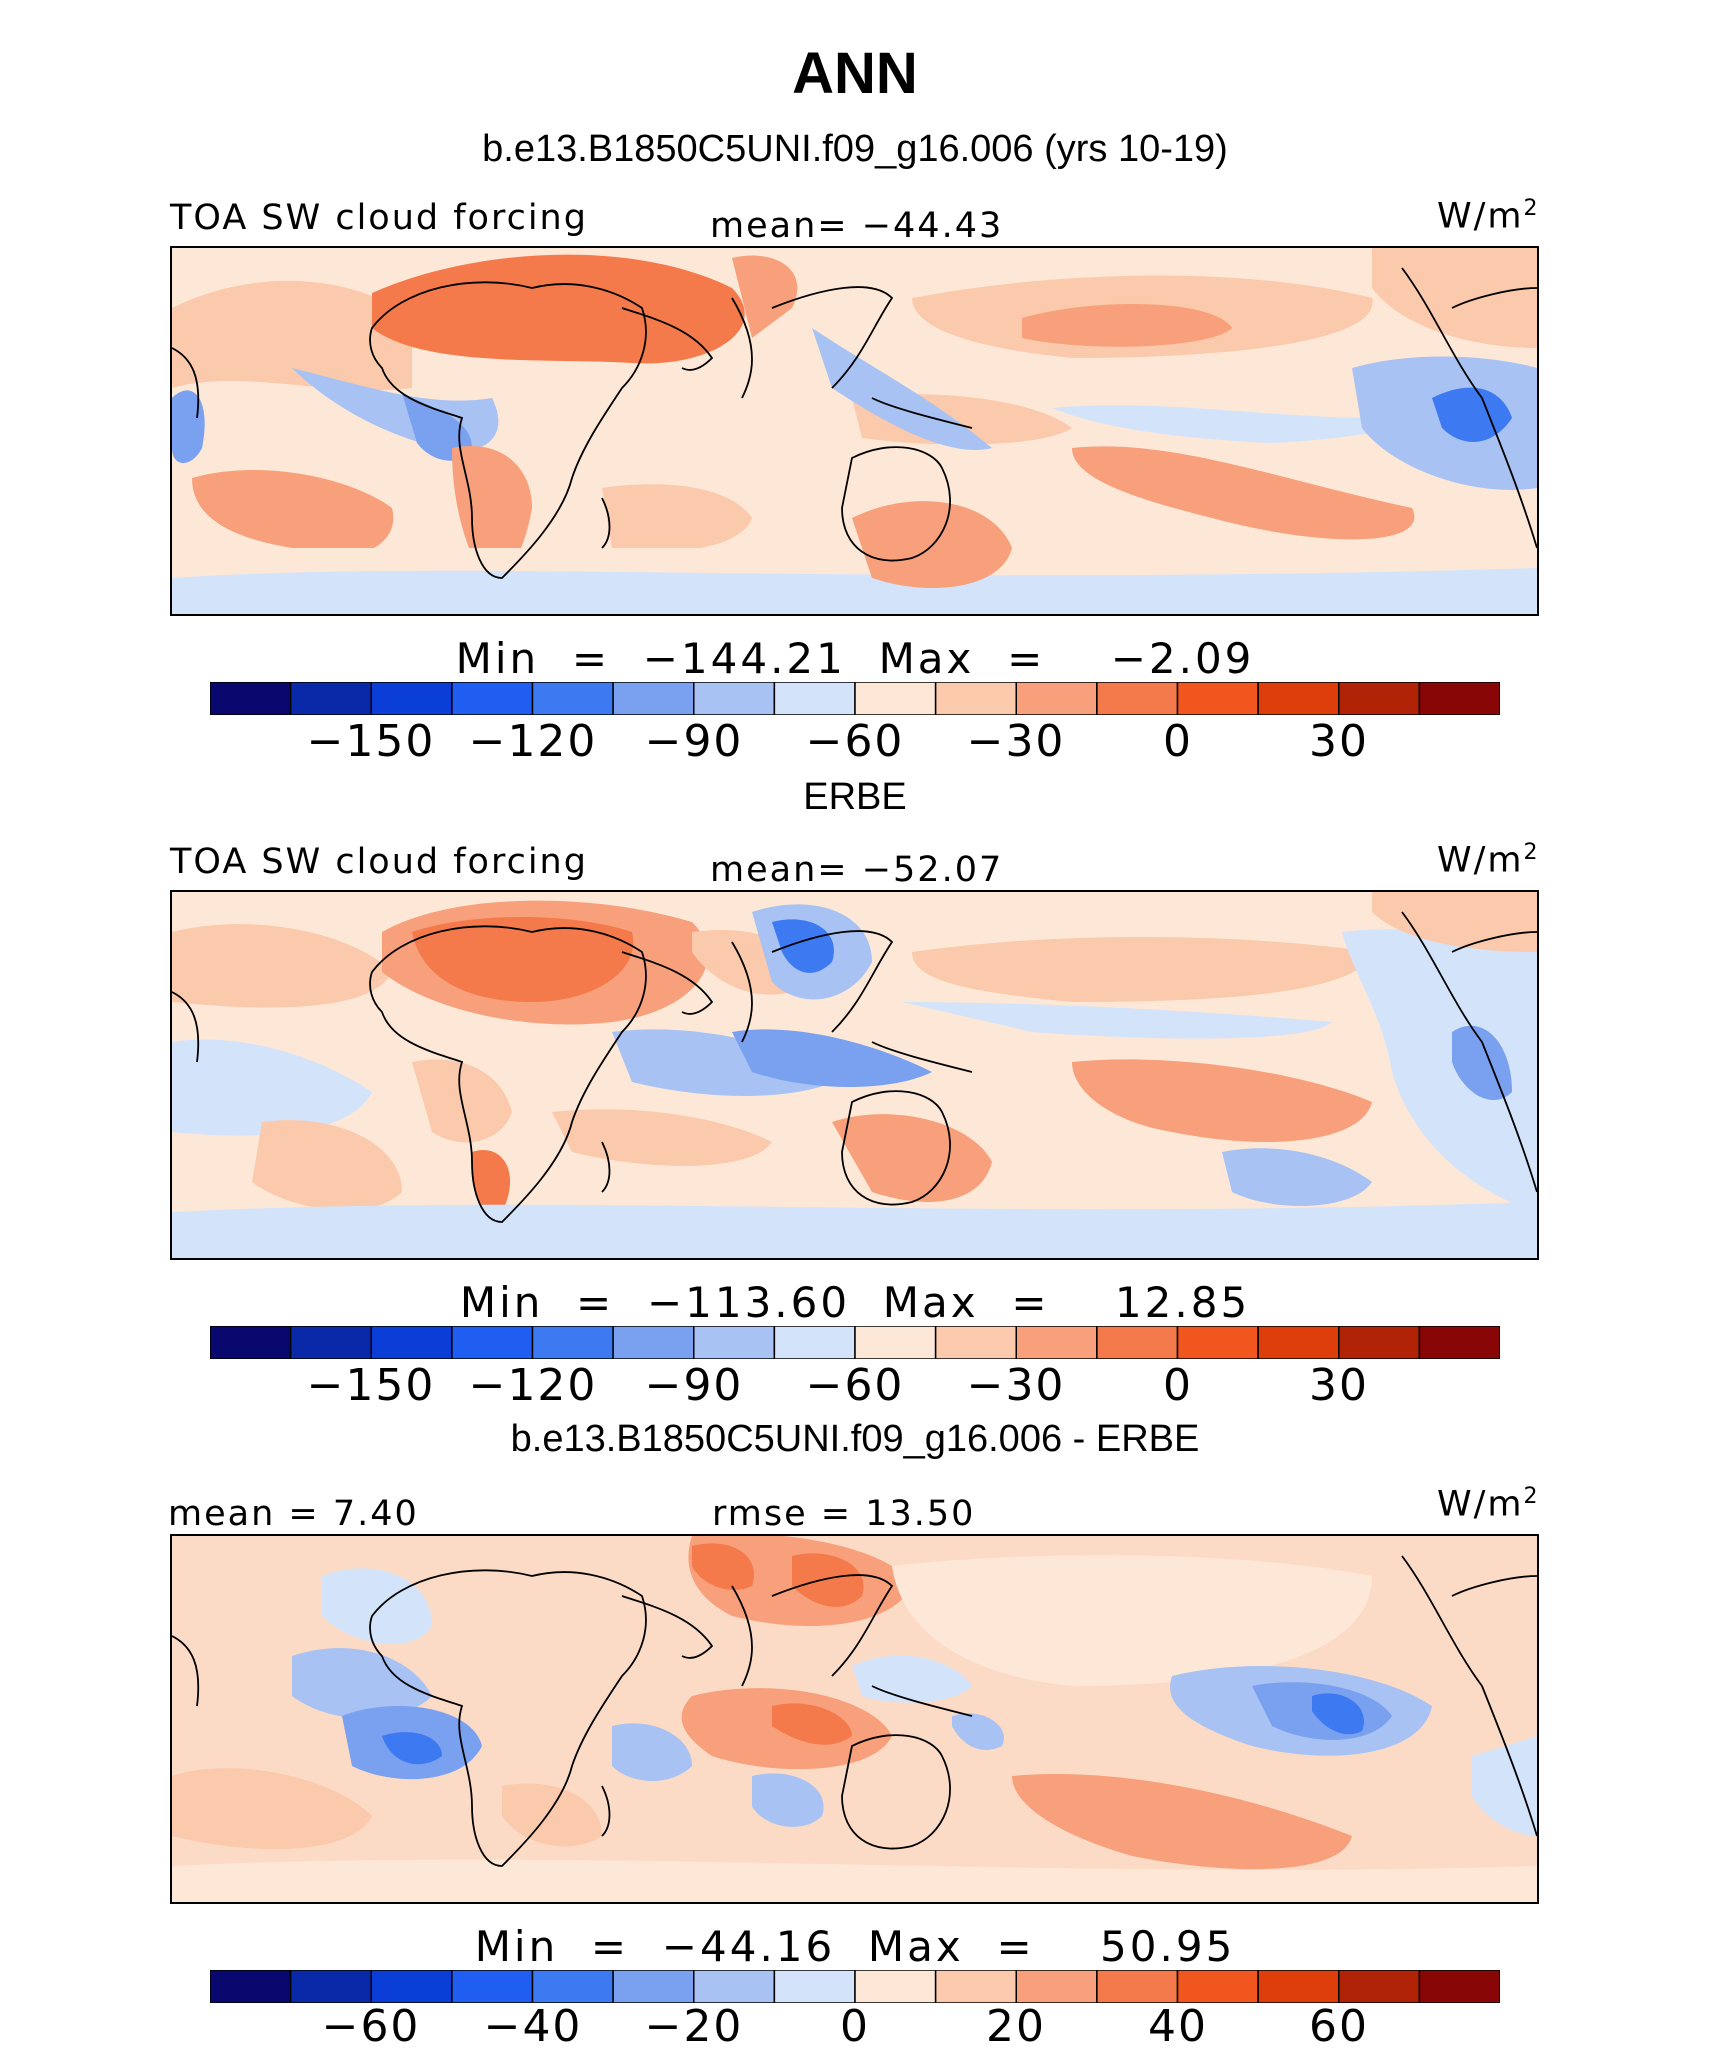 The width and height of the screenshot is (1710, 2053). I want to click on panel-2-subtitle: ERBE, so click(855, 797).